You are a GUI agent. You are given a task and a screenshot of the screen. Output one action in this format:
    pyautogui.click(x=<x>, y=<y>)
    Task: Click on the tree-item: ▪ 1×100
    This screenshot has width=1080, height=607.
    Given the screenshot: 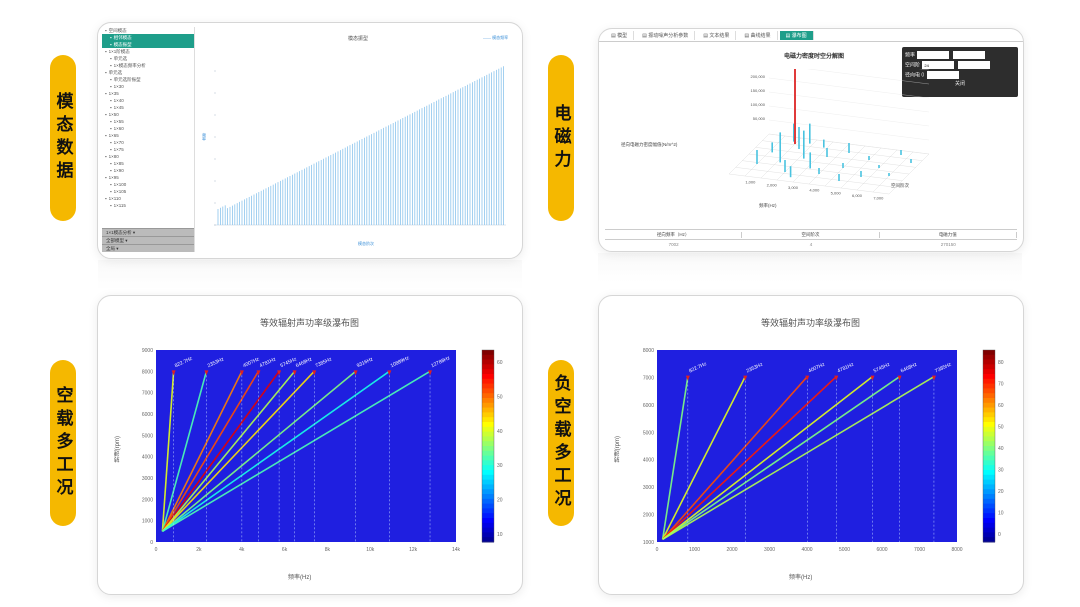 What is the action you would take?
    pyautogui.click(x=148, y=184)
    